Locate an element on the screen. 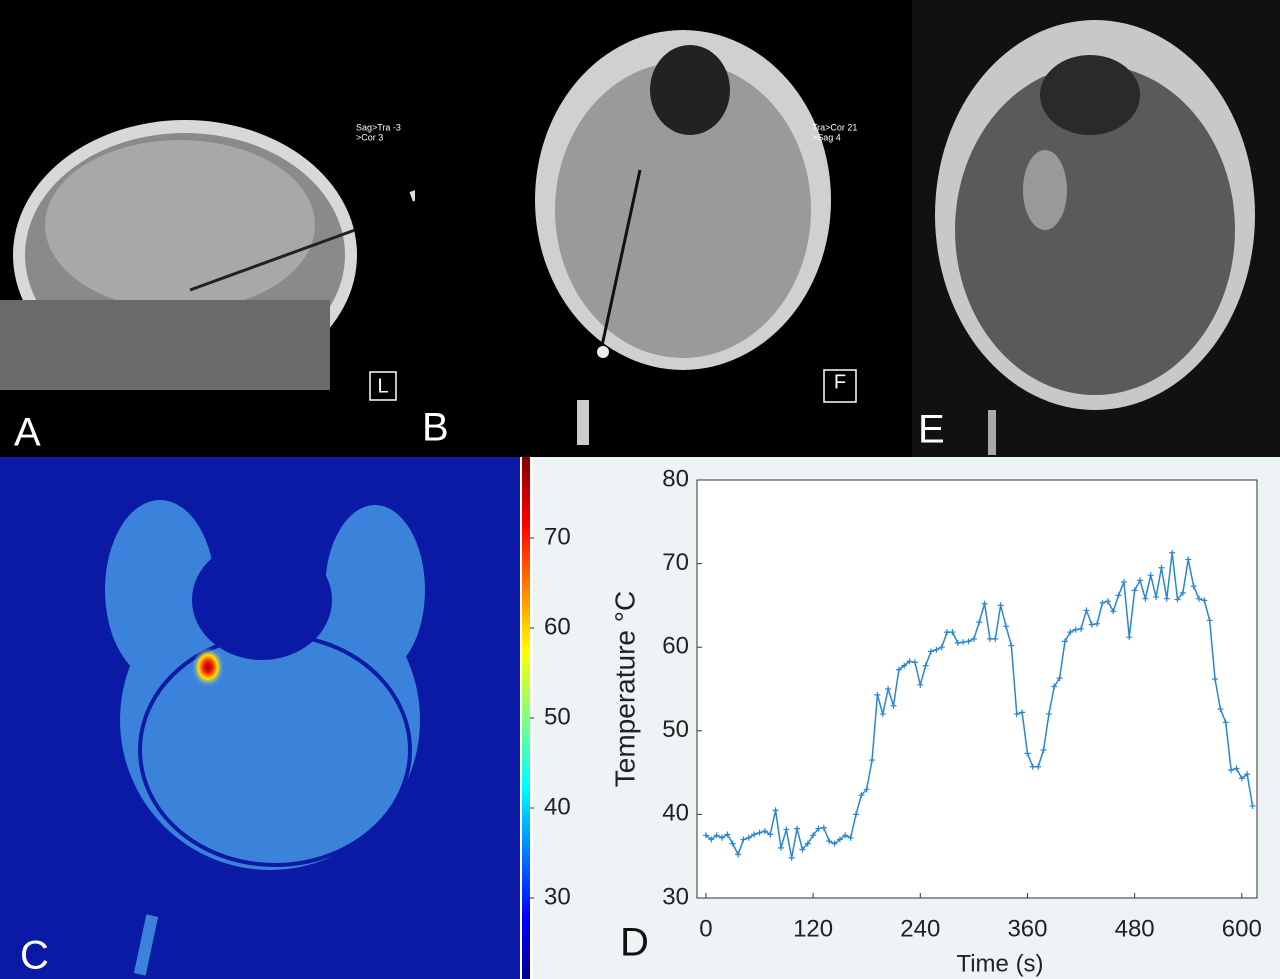  y-tick-label: 70 is located at coordinates (675, 562).